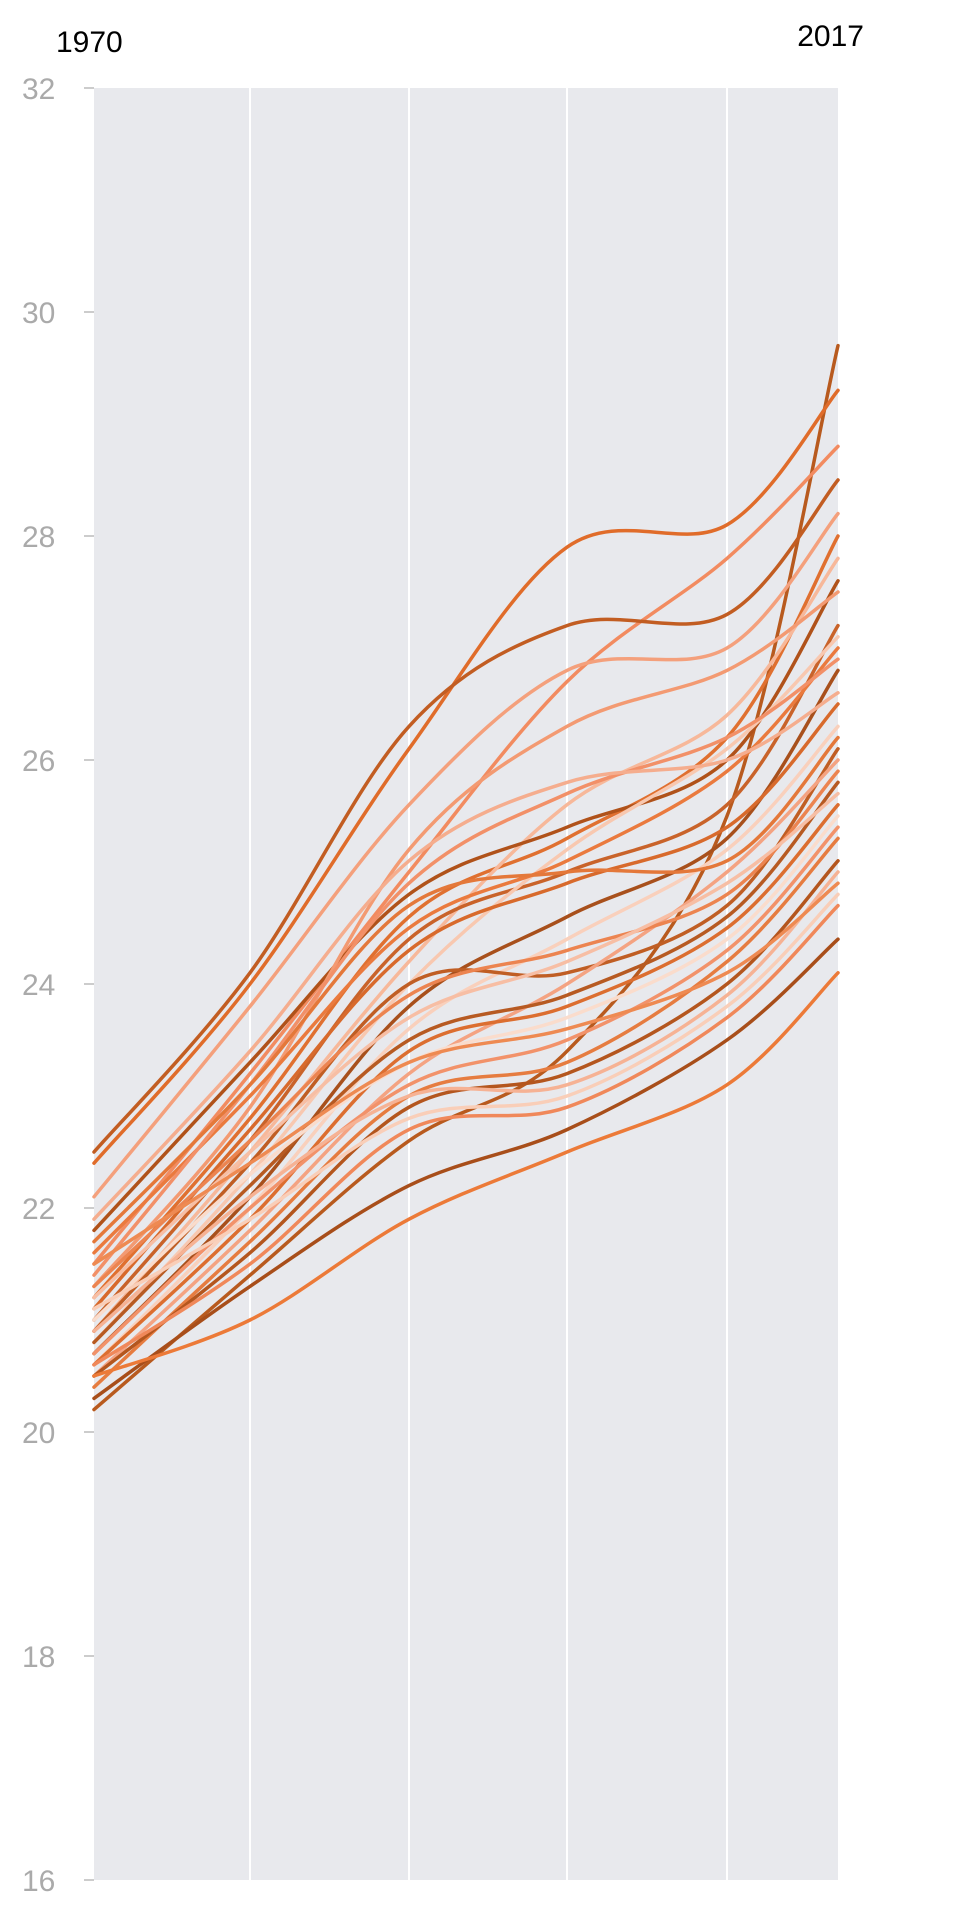  Describe the element at coordinates (38, 313) in the screenshot. I see `y-tick-label: 30` at that location.